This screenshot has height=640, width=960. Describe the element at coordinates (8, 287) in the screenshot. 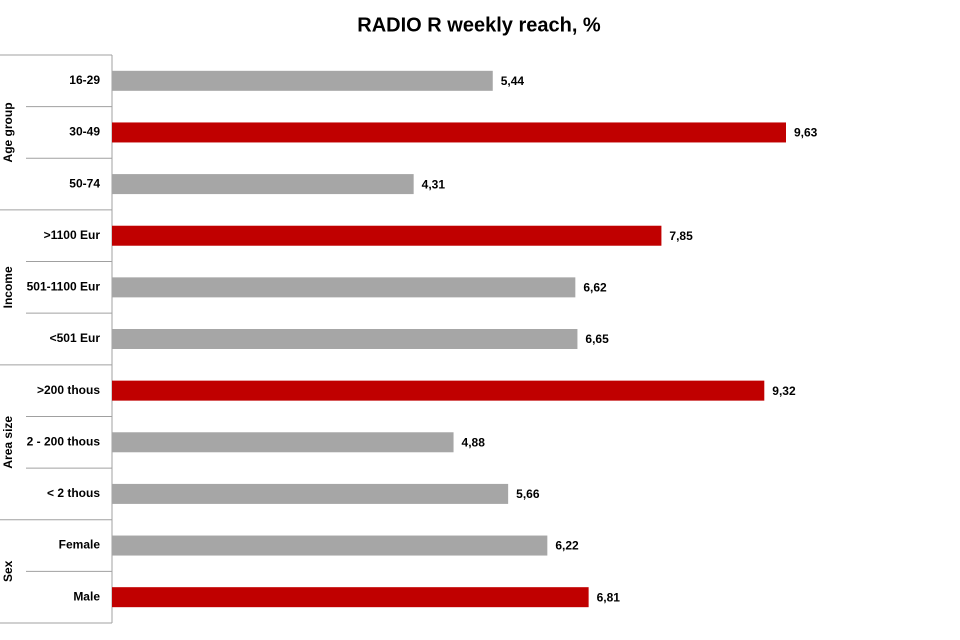

I see `group-label: Income` at that location.